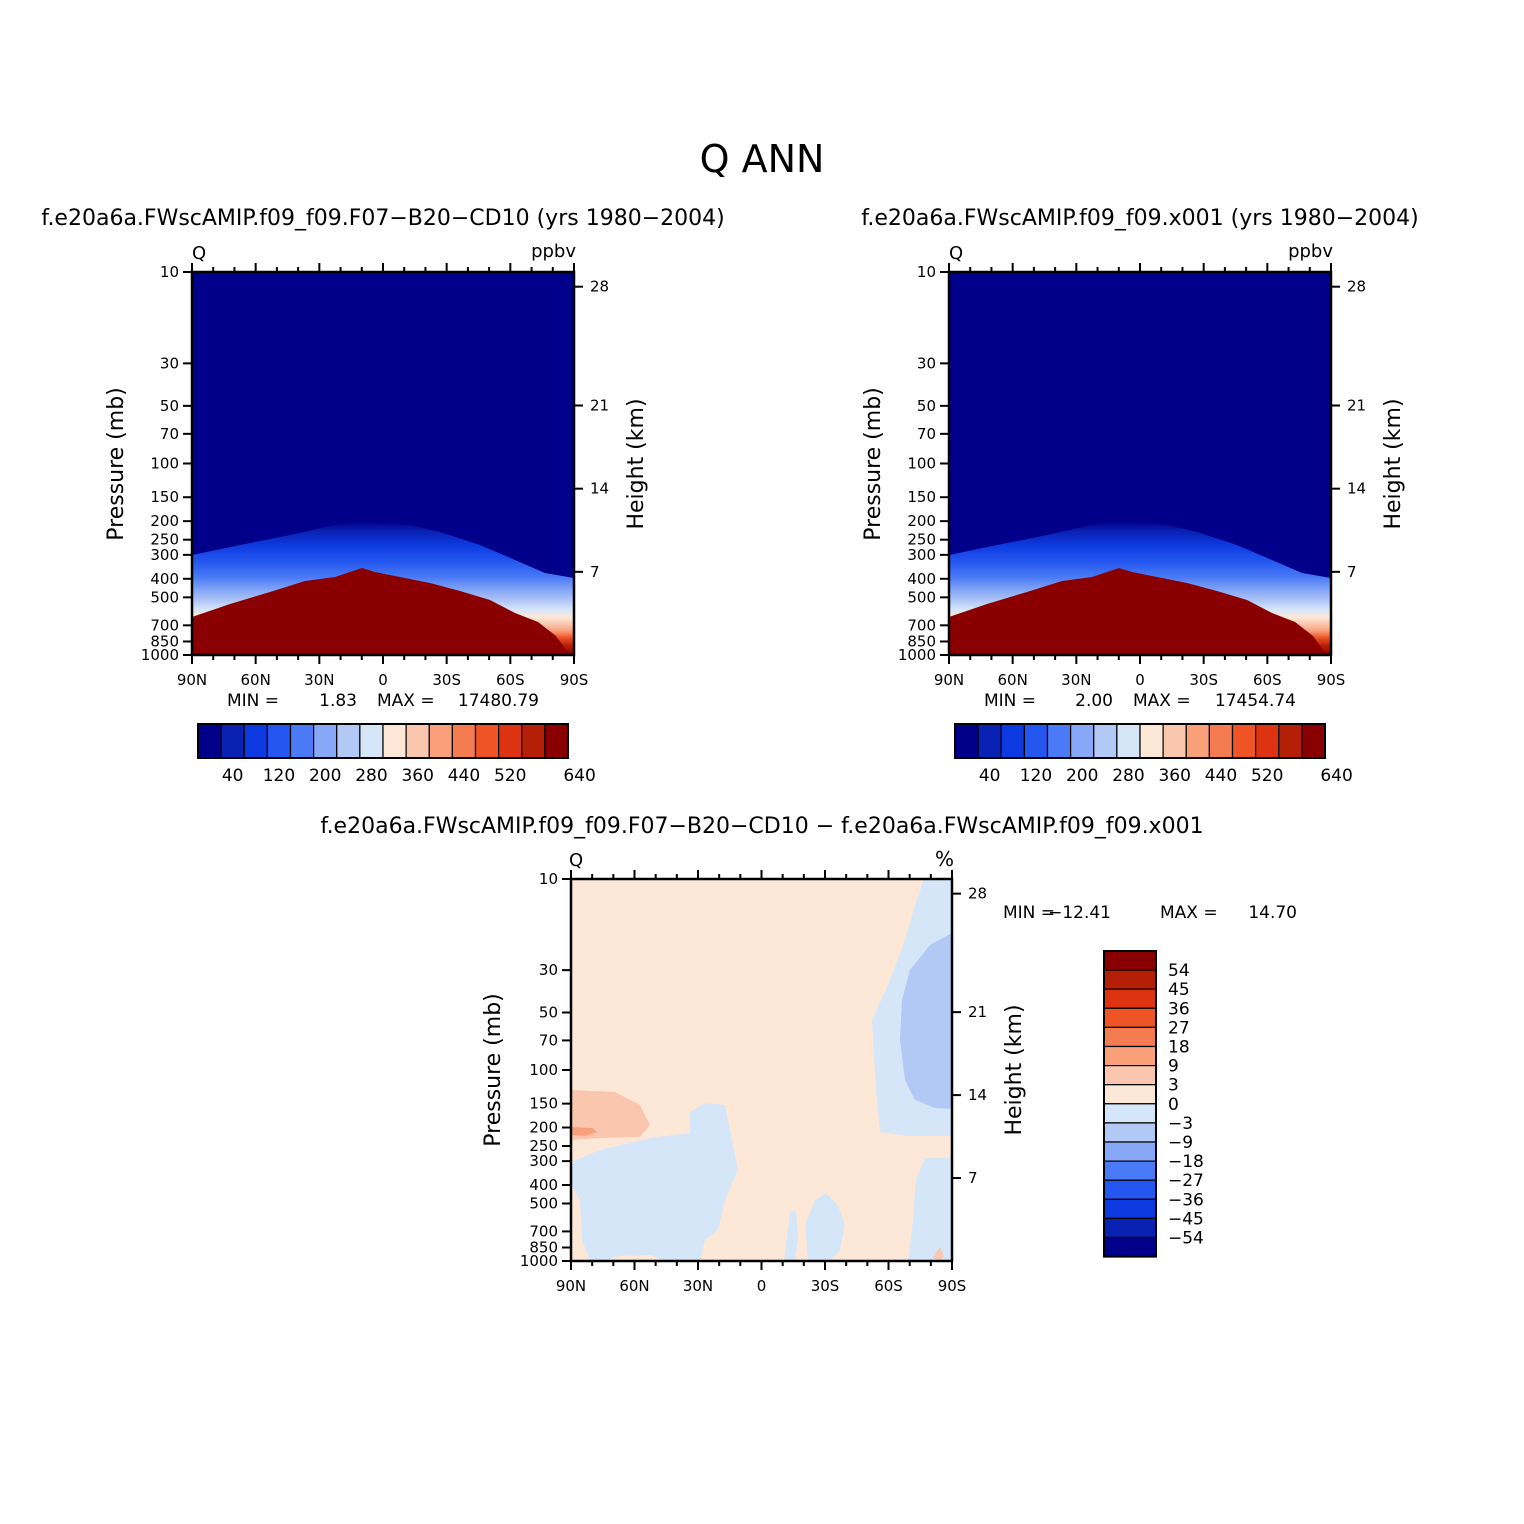 This screenshot has height=1524, width=1524. Describe the element at coordinates (576, 860) in the screenshot. I see `panel-3-left-string: Q` at that location.